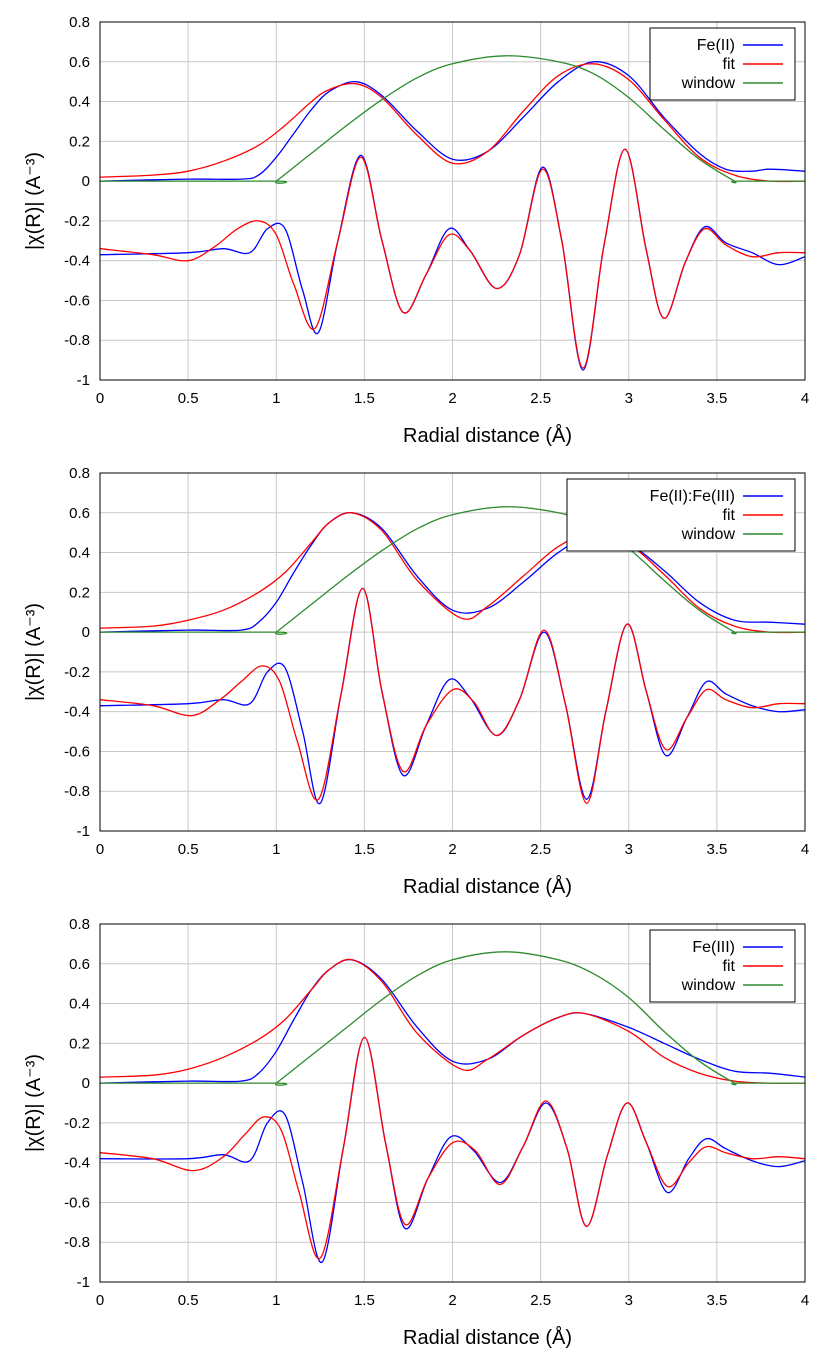  I want to click on legend-box, so click(722, 64).